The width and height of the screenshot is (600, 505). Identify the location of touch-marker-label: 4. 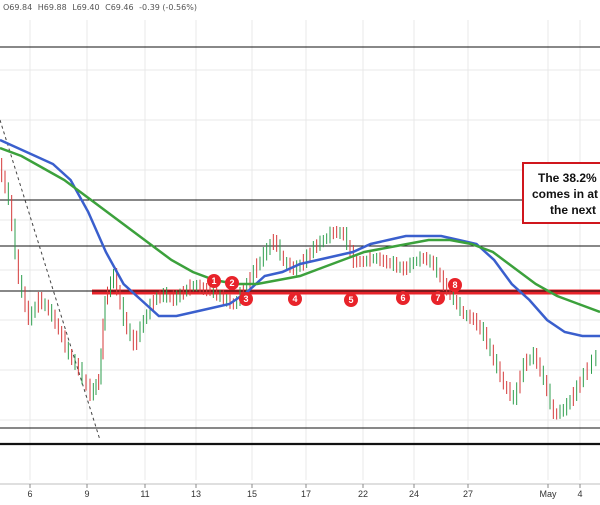
(294, 299).